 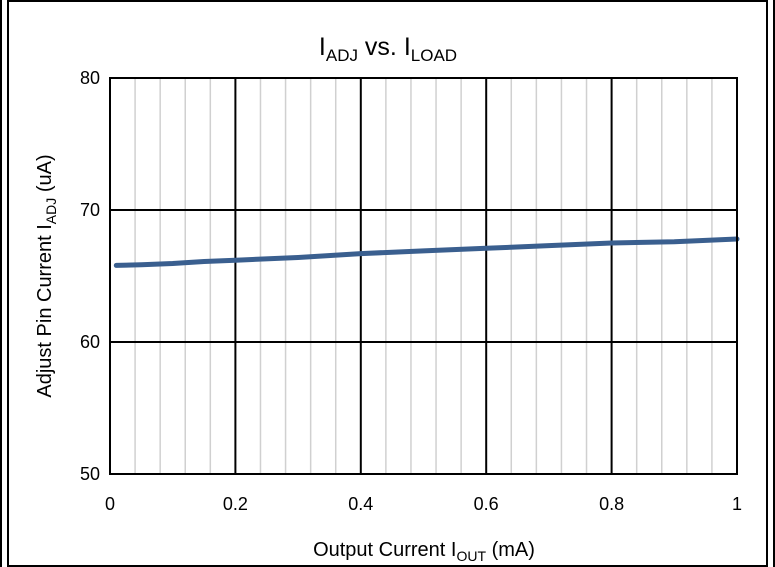 What do you see at coordinates (322, 47) in the screenshot?
I see `title-main: I` at bounding box center [322, 47].